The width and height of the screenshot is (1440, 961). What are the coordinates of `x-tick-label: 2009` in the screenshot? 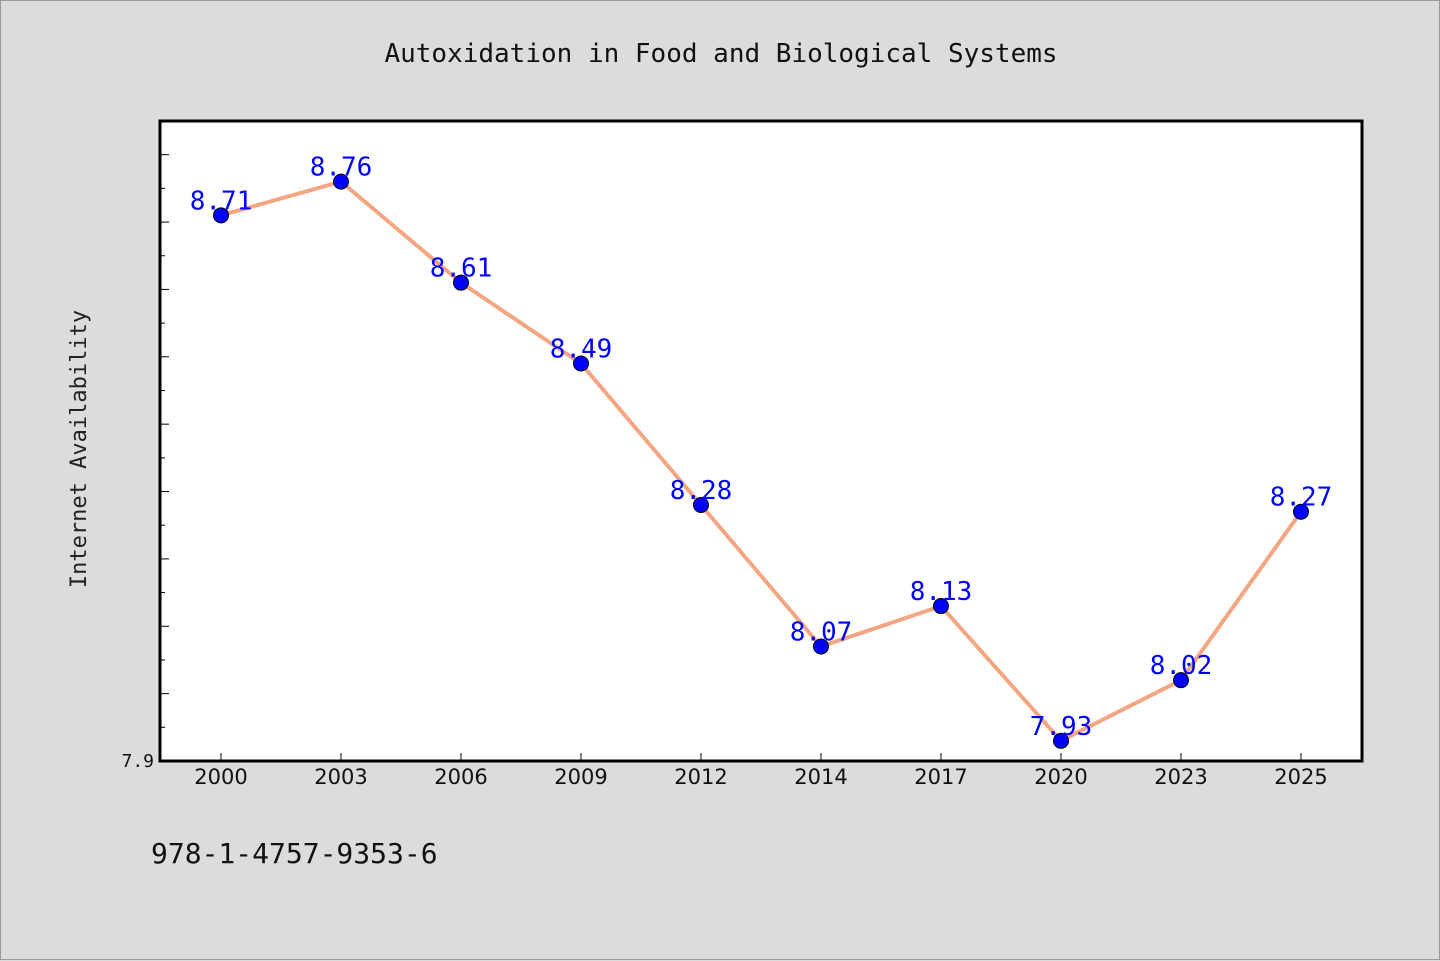 It's located at (580, 777).